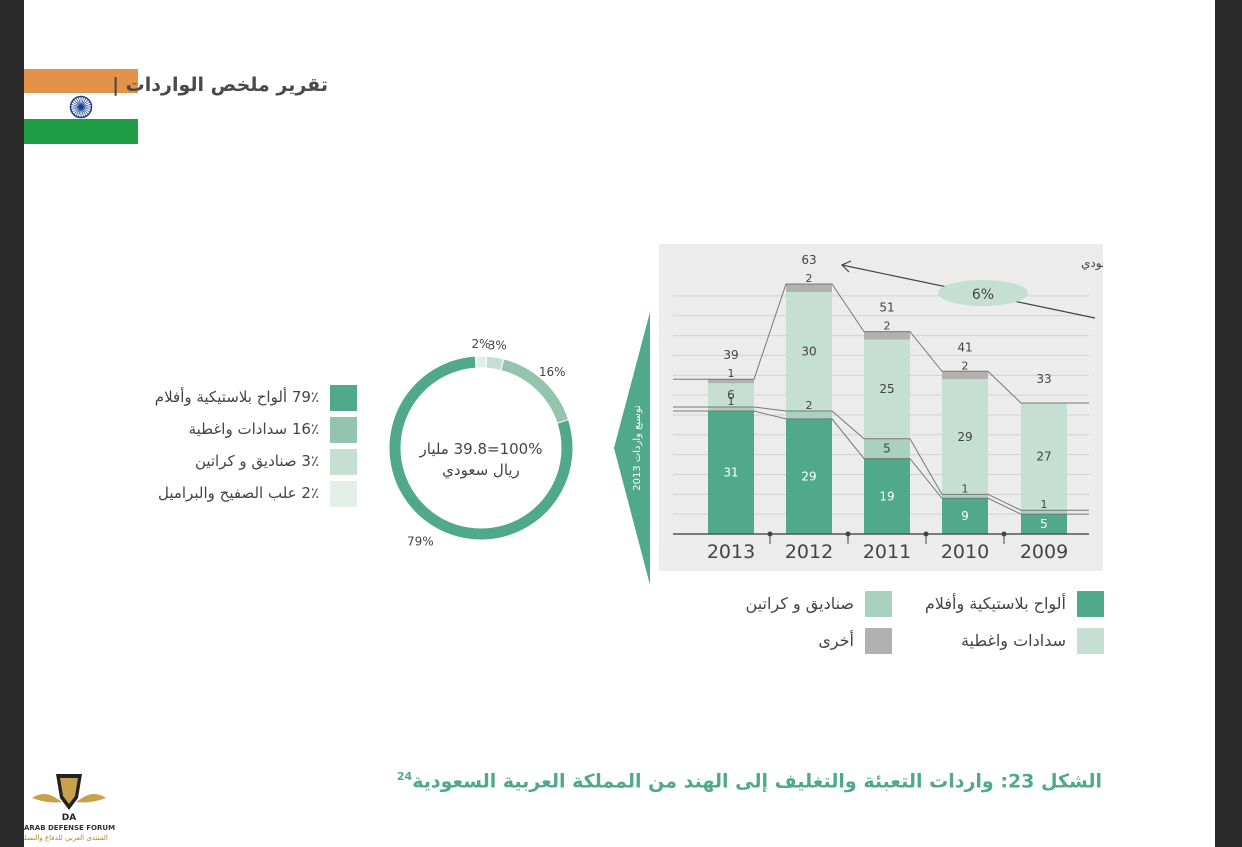 This screenshot has width=1242, height=847. Describe the element at coordinates (81, 131) in the screenshot. I see `india-flag-green-band` at that location.